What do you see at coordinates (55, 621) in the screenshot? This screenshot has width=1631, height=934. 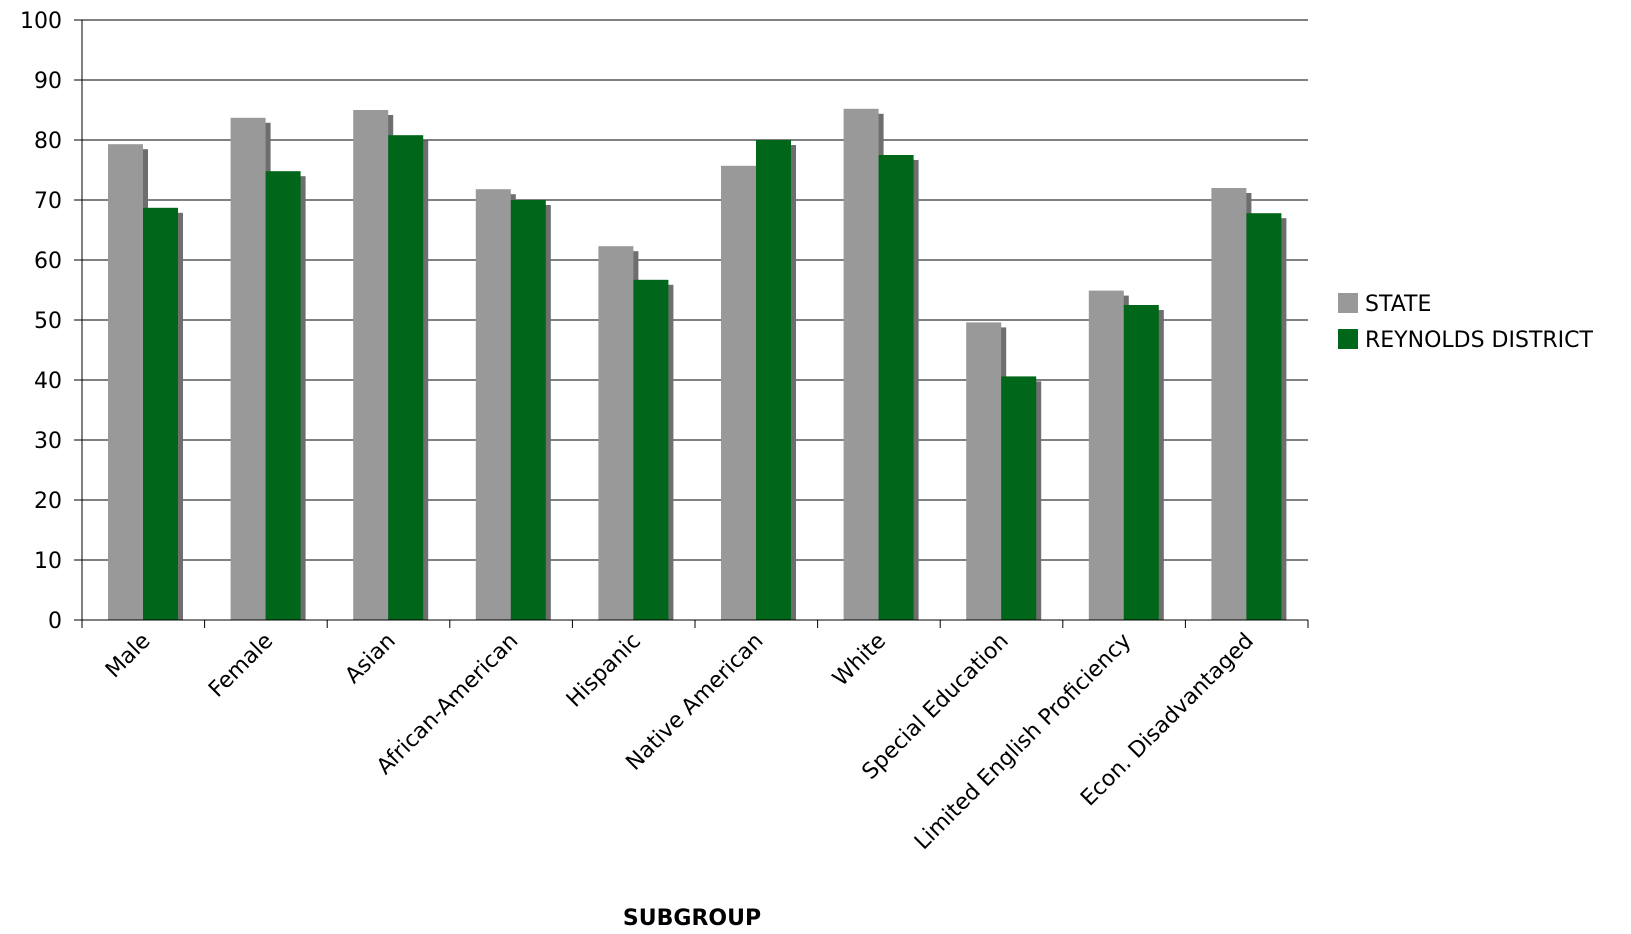 I see `y-tick-label: 0` at bounding box center [55, 621].